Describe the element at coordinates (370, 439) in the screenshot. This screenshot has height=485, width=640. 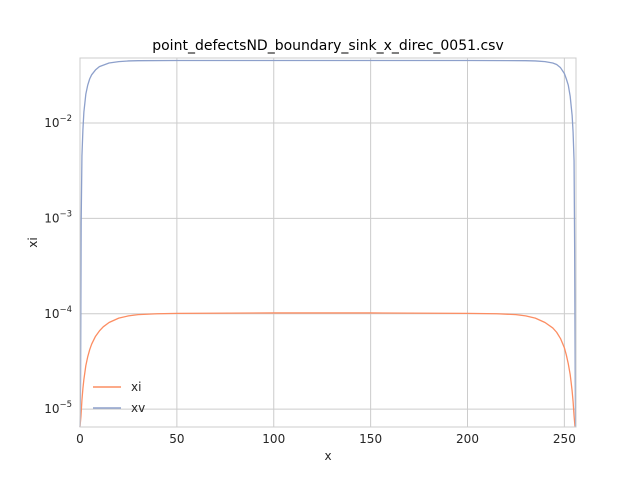
I see `x-tick-label: 150` at that location.